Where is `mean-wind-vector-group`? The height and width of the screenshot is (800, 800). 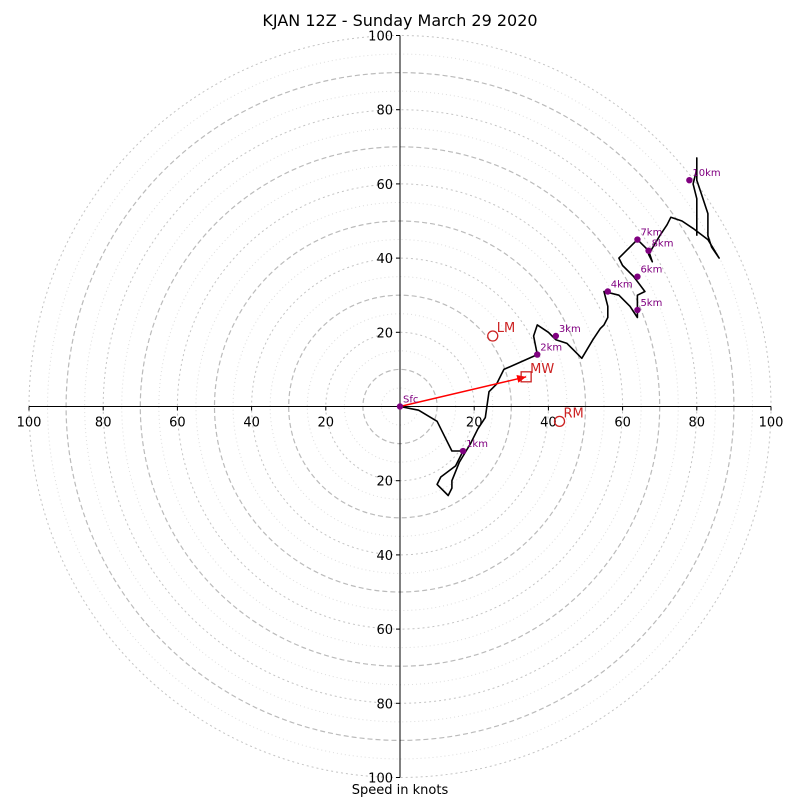 mean-wind-vector-group is located at coordinates (463, 391).